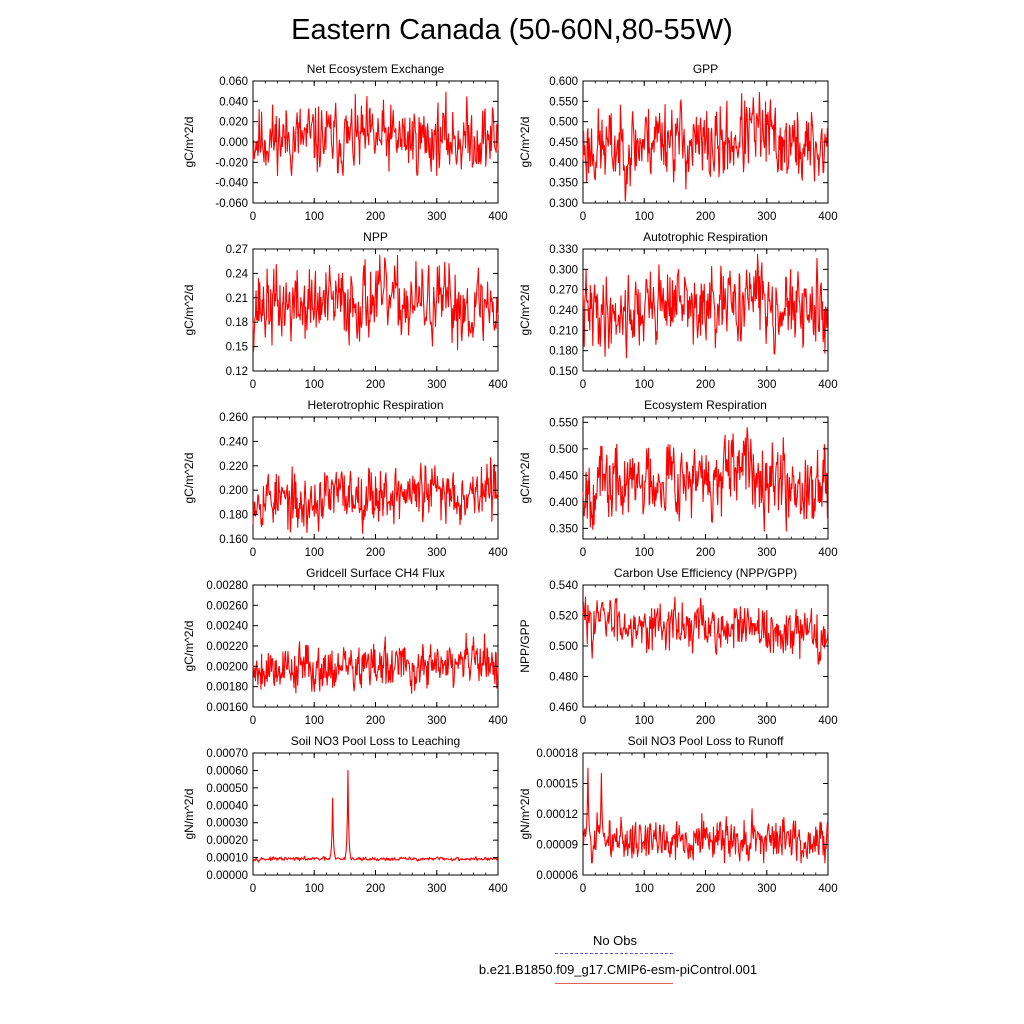  I want to click on chart-6-xtick-label: 100, so click(644, 553).